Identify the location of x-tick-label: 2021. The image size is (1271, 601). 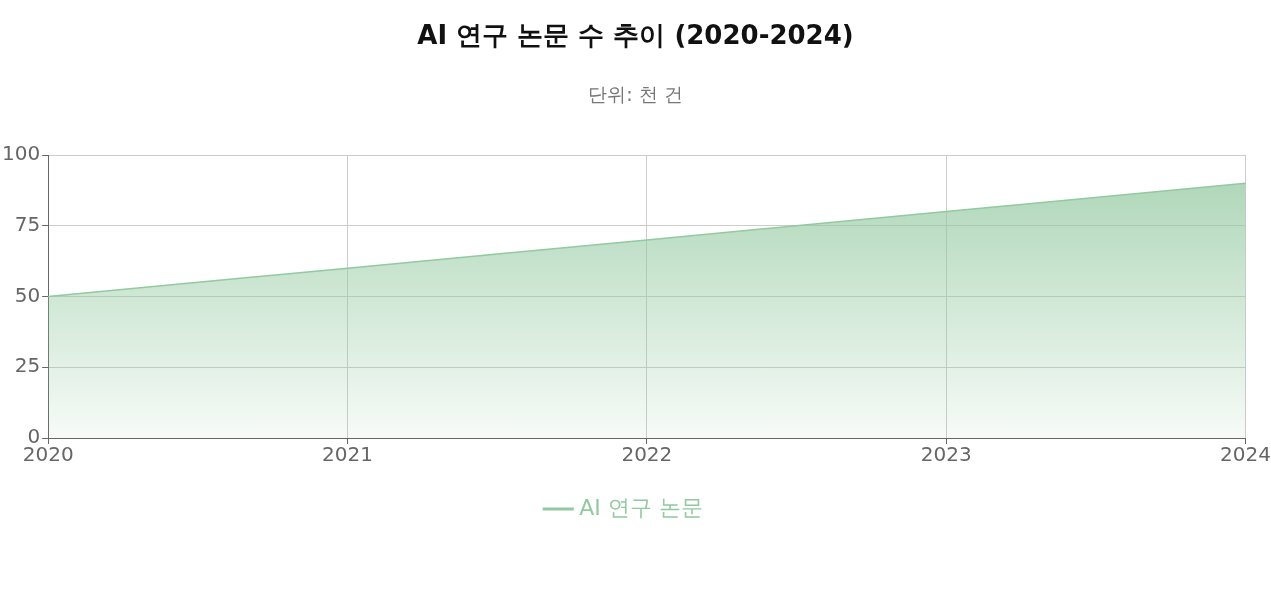
(347, 454).